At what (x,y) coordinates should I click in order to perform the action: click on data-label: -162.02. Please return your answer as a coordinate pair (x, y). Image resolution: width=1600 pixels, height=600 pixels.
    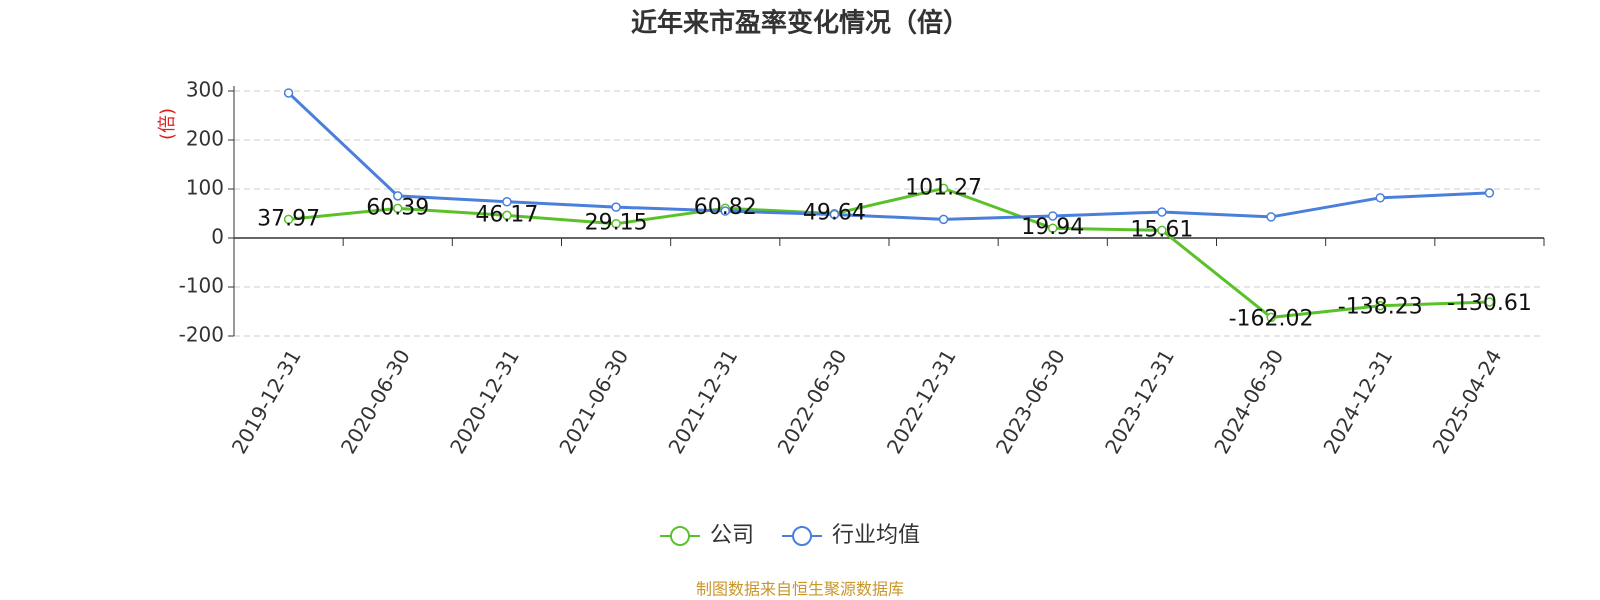
    Looking at the image, I should click on (1271, 318).